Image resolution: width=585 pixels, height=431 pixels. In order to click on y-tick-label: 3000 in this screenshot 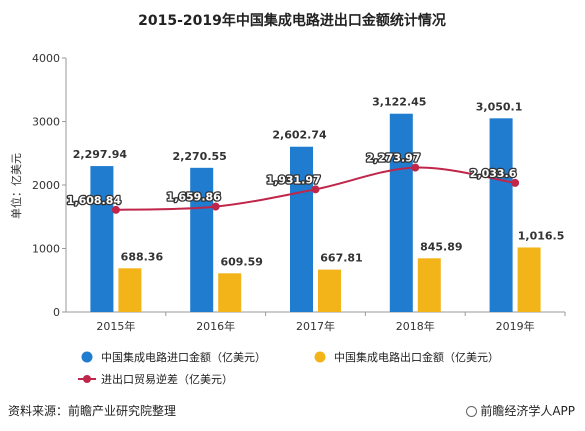, I will do `click(46, 122)`.